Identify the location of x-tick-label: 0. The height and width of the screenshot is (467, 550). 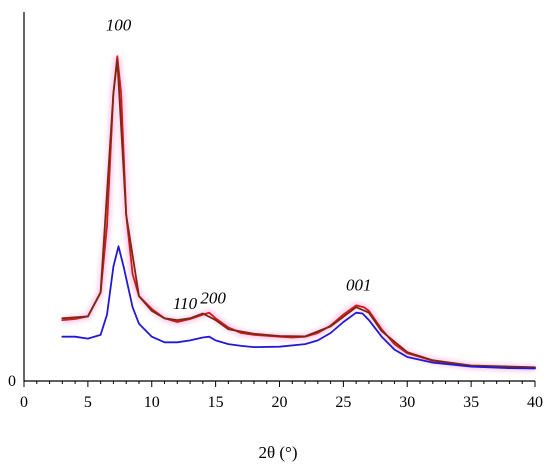
(24, 402).